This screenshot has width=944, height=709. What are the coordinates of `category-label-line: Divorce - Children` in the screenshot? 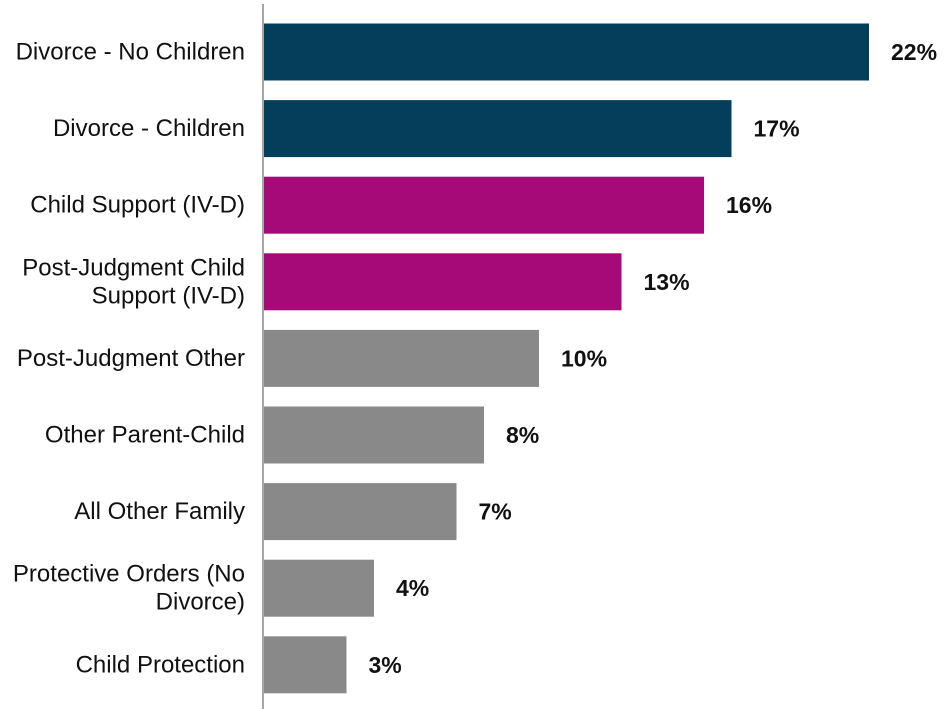 It's located at (149, 128).